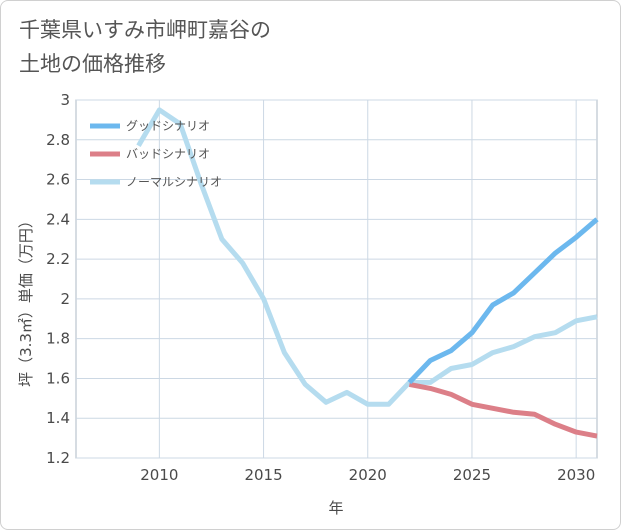 The height and width of the screenshot is (530, 621). I want to click on legend-label: ノーマルシナリオ, so click(174, 182).